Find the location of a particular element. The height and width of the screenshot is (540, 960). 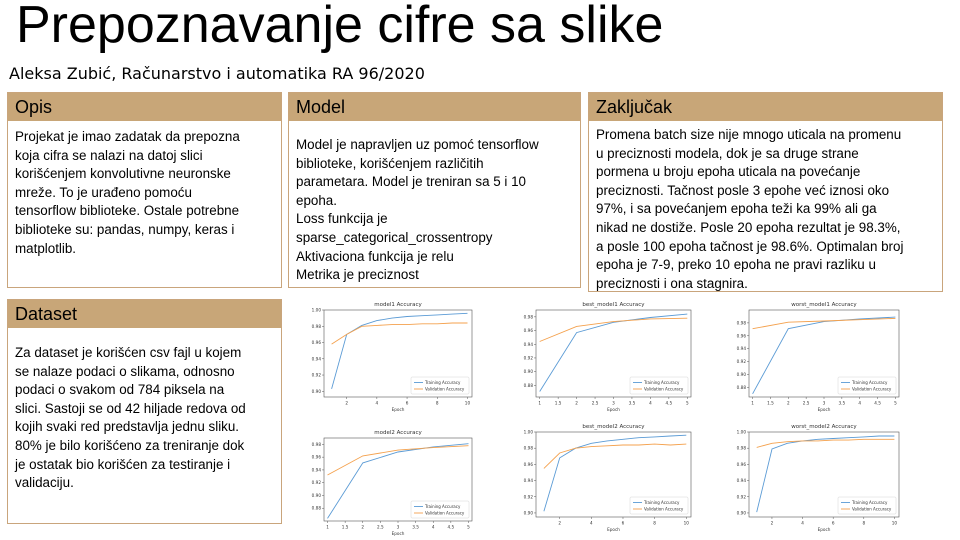

chart-title: best_model2 Accuracy is located at coordinates (613, 427).